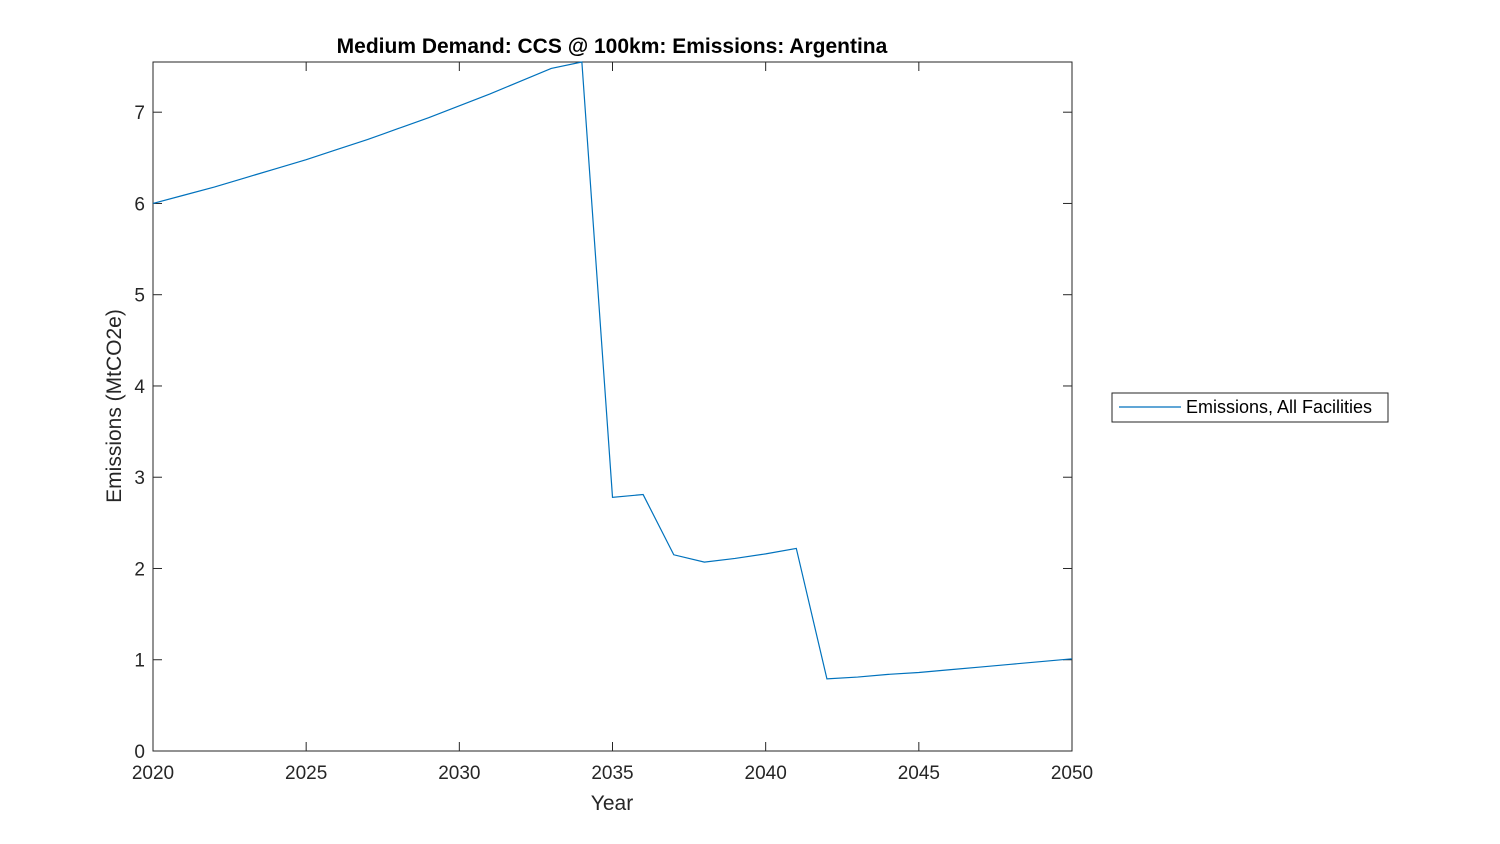 The image size is (1500, 844). Describe the element at coordinates (766, 773) in the screenshot. I see `x-tick-label: 2040` at that location.